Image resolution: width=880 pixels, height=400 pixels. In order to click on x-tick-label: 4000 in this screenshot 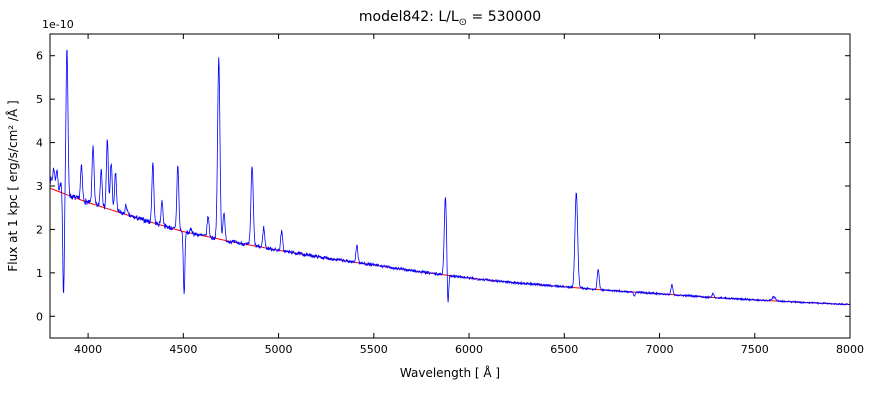, I will do `click(88, 349)`.